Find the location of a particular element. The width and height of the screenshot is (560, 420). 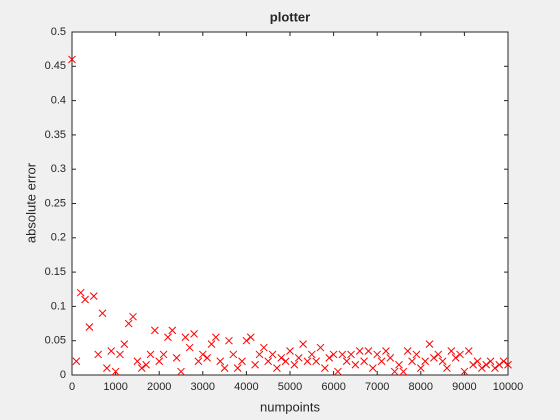

x-tick-label: 4000 is located at coordinates (246, 387).